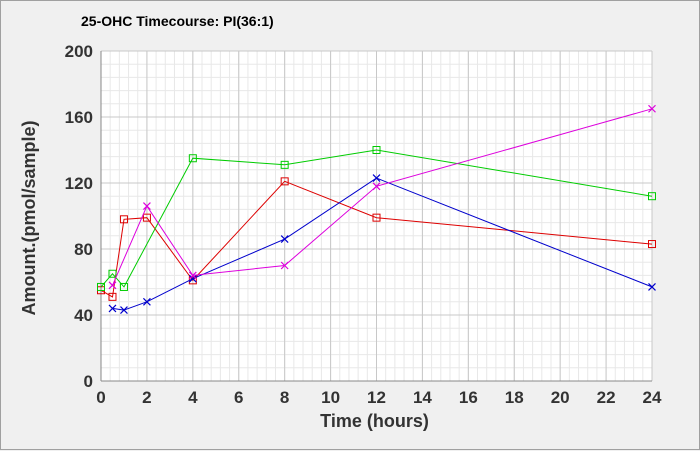  What do you see at coordinates (146, 397) in the screenshot?
I see `x-tick-label: 2` at bounding box center [146, 397].